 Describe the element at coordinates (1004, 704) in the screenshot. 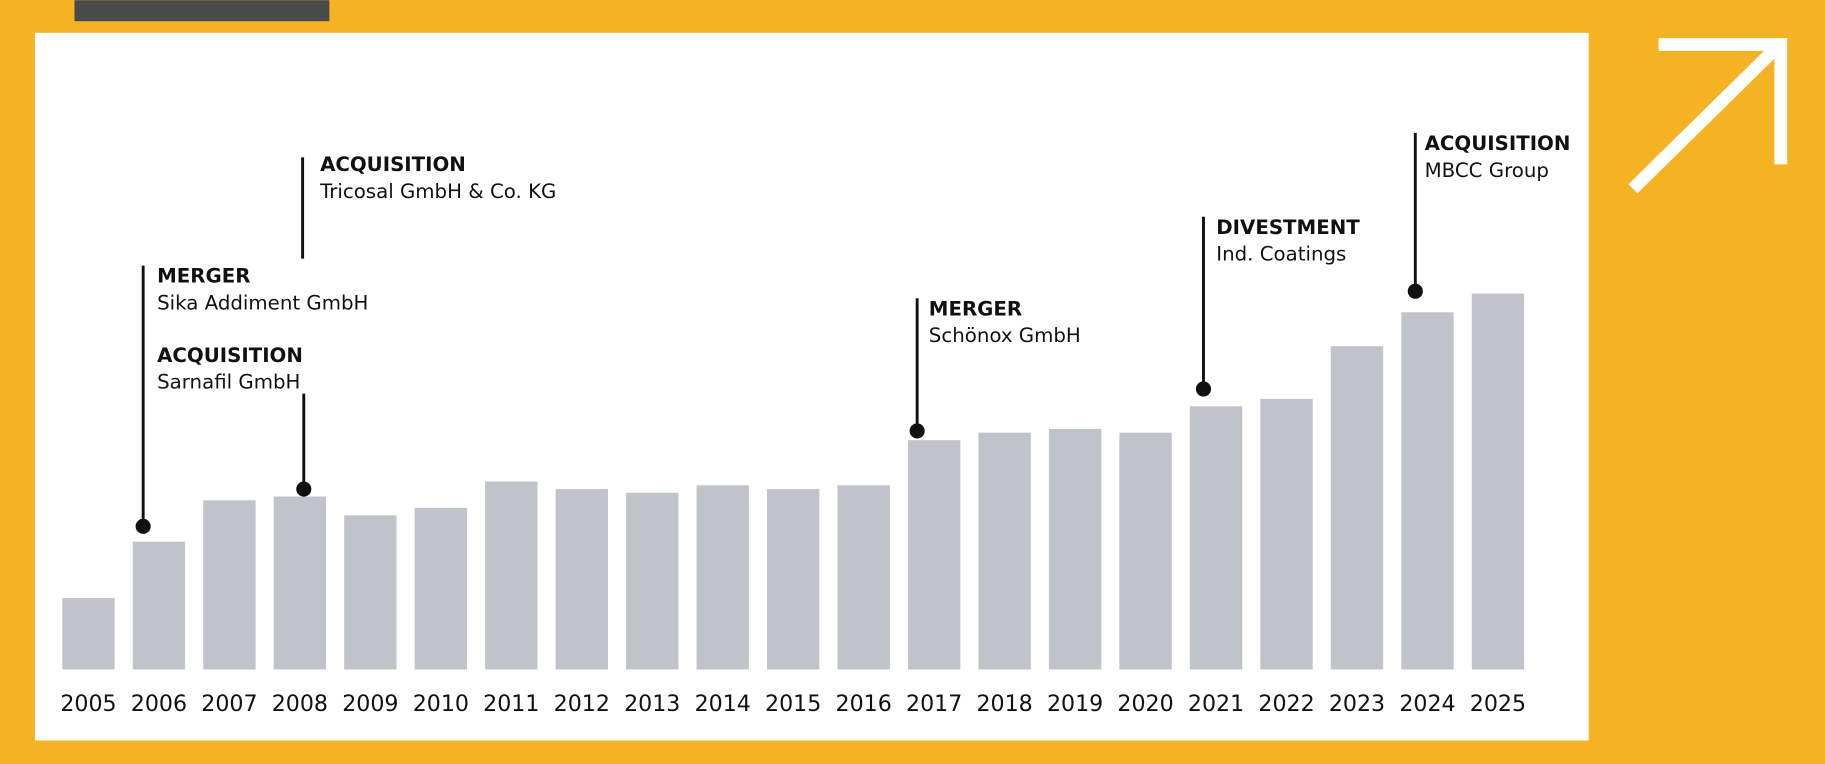

I see `x-tick-label: 2018` at that location.